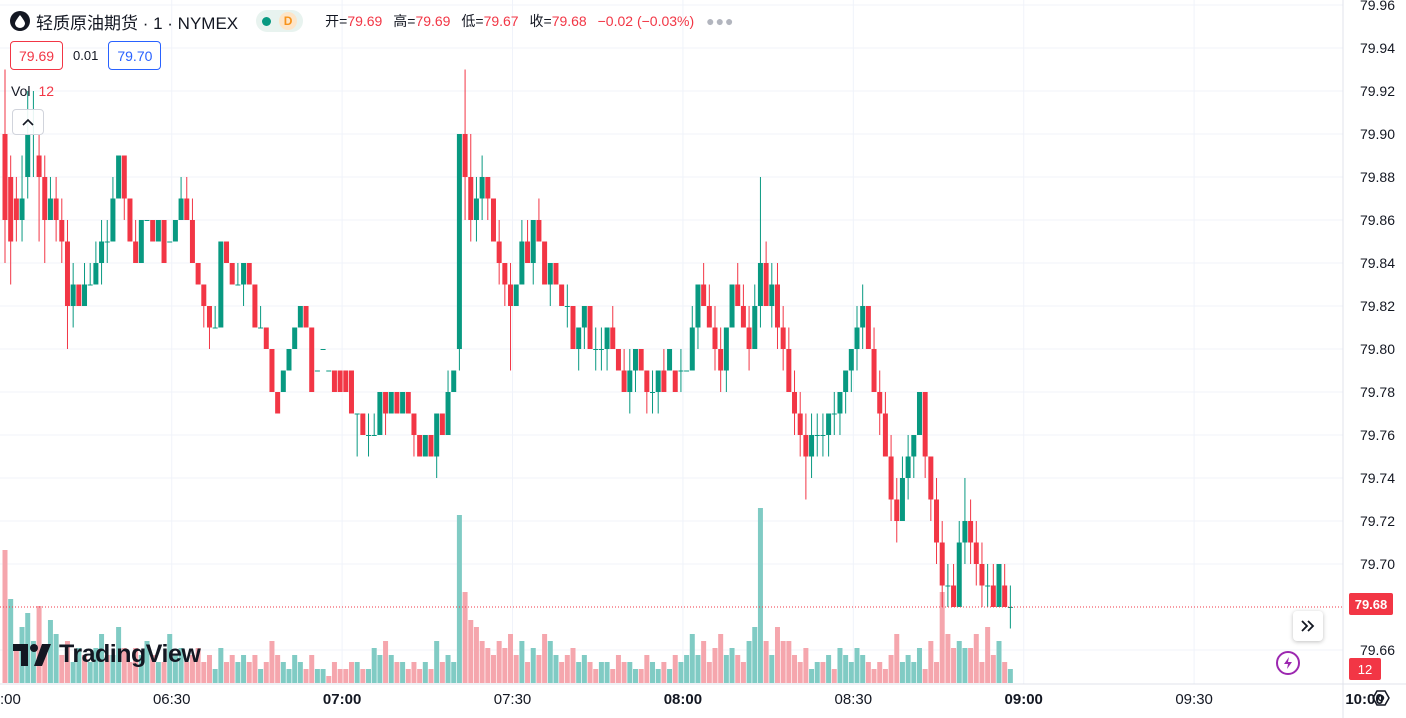 This screenshot has width=1406, height=718. I want to click on price-tick-label: 79.90, so click(1377, 134).